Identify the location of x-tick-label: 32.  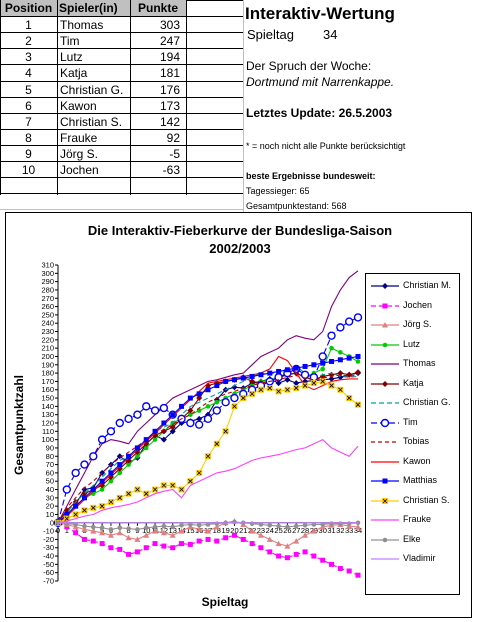
(340, 530).